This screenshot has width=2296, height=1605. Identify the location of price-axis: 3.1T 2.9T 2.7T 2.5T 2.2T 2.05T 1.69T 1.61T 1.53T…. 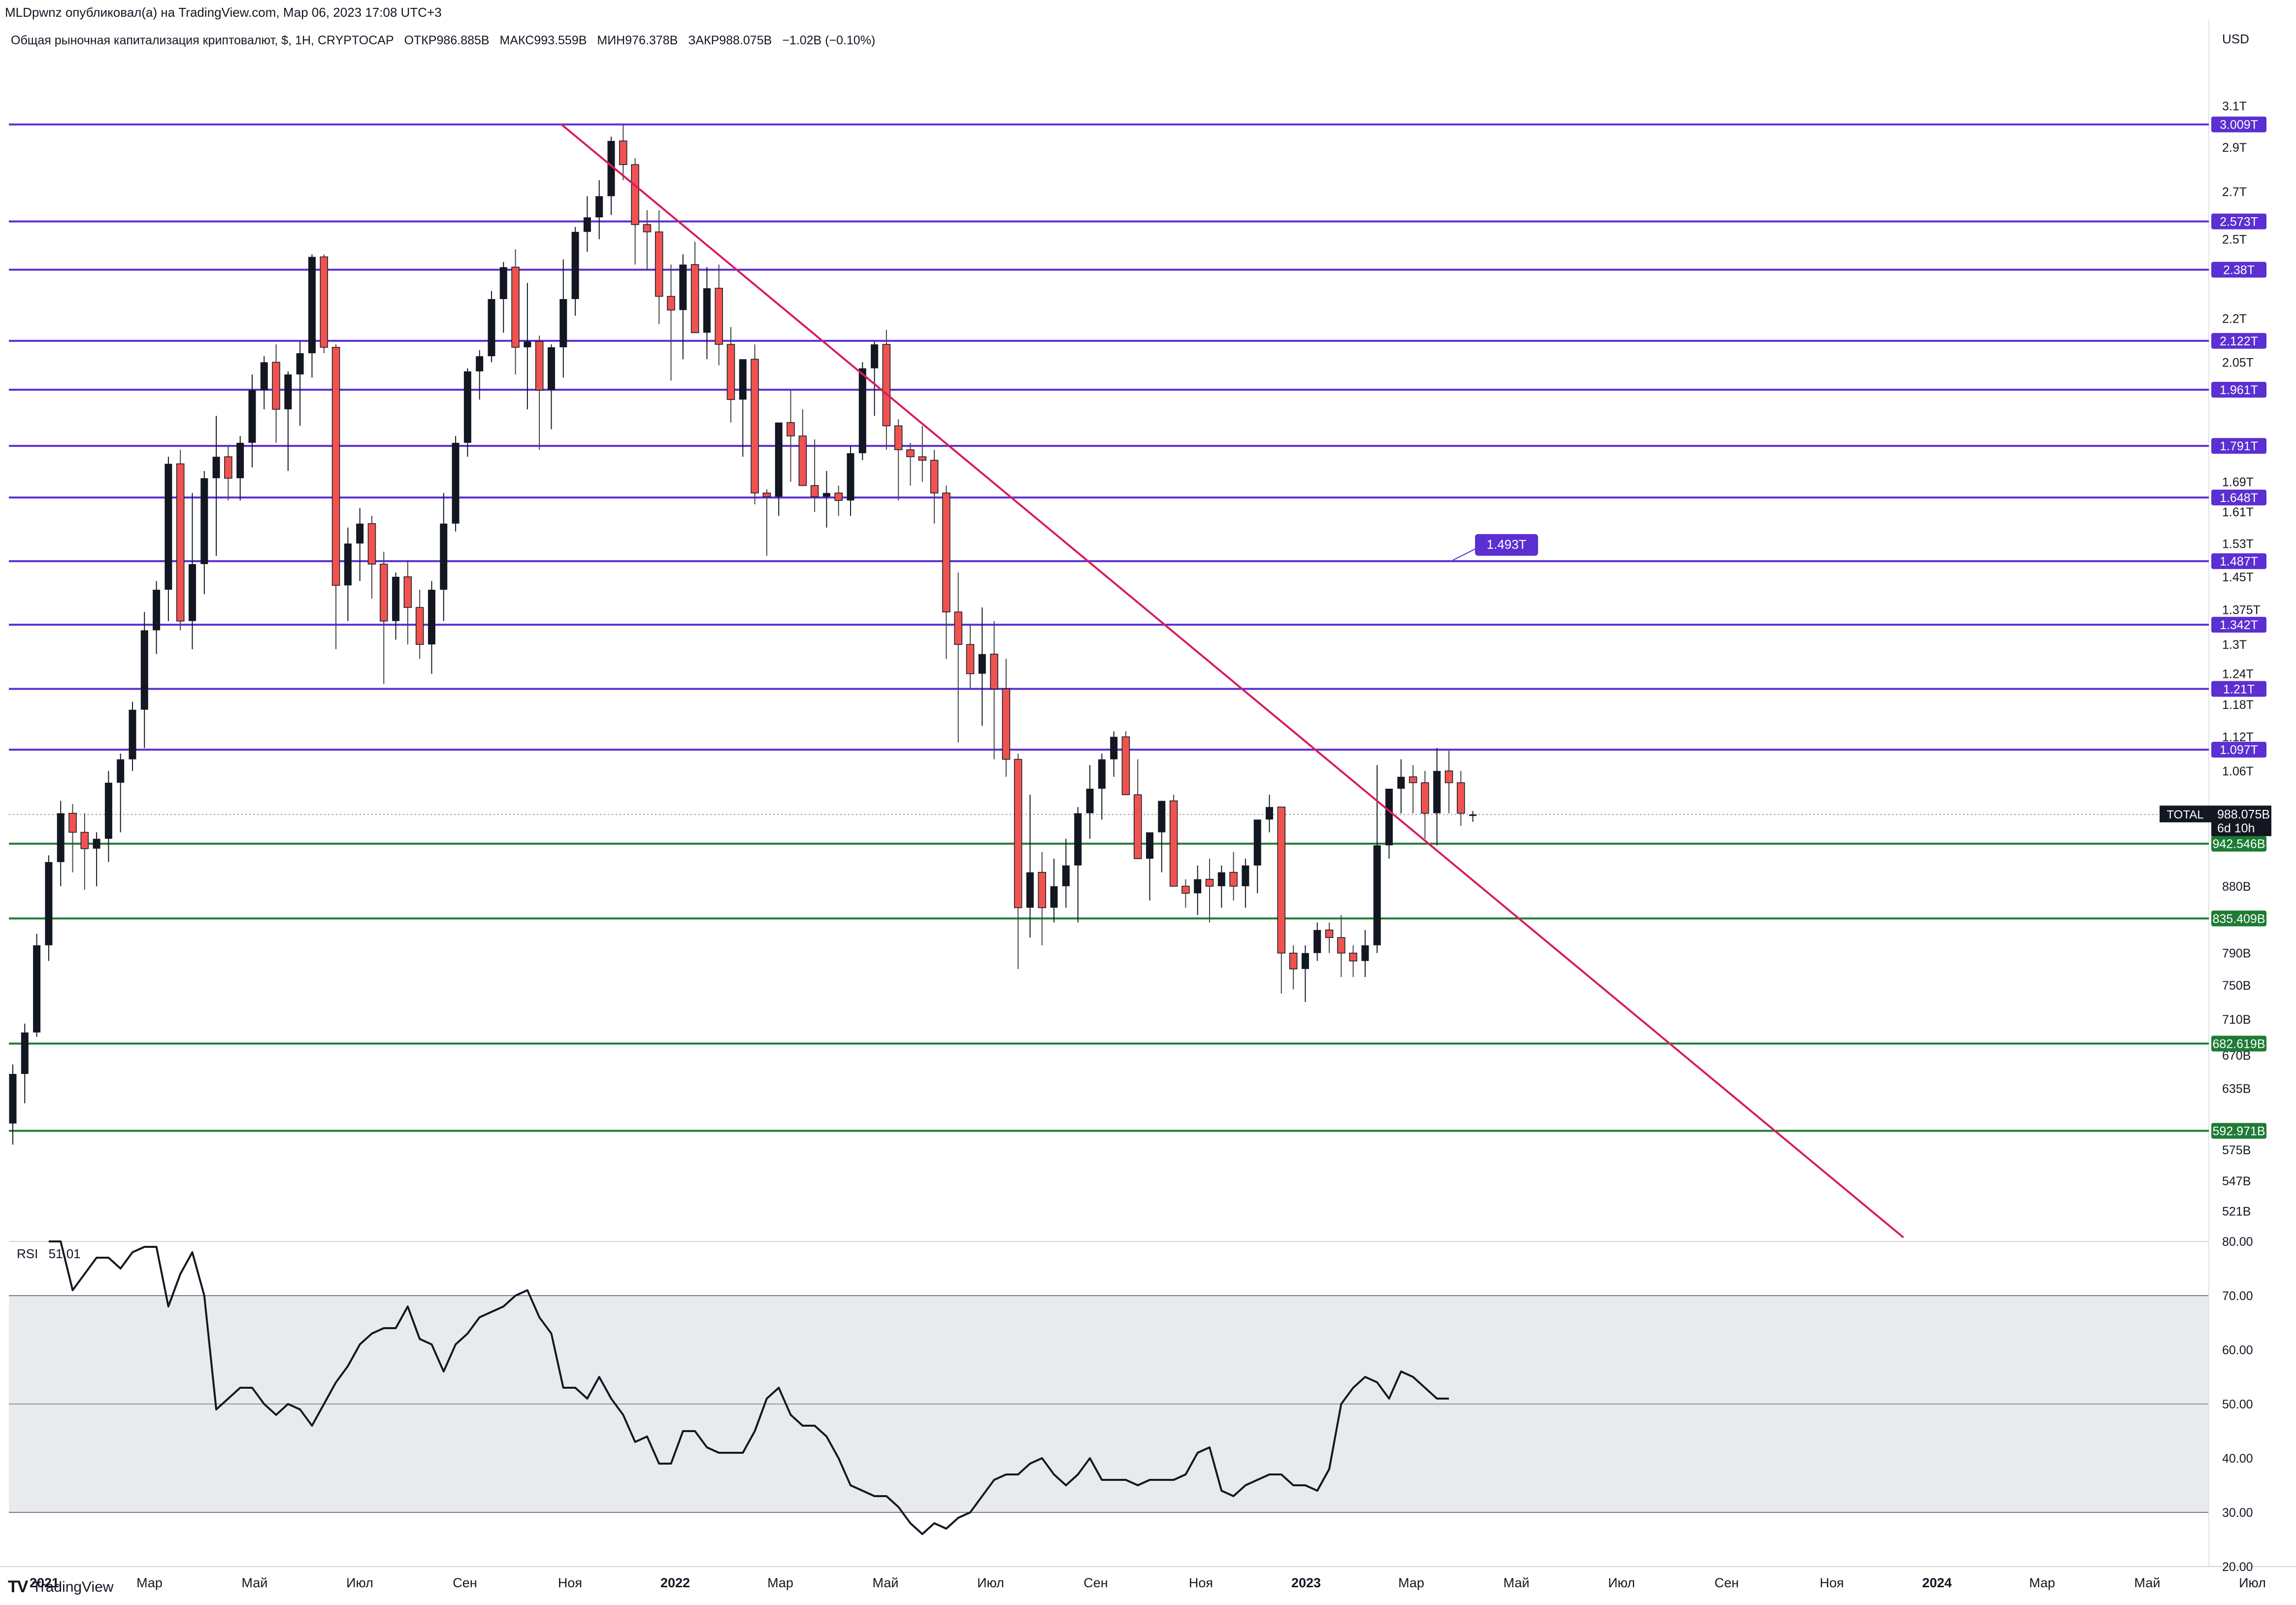
(2241, 837).